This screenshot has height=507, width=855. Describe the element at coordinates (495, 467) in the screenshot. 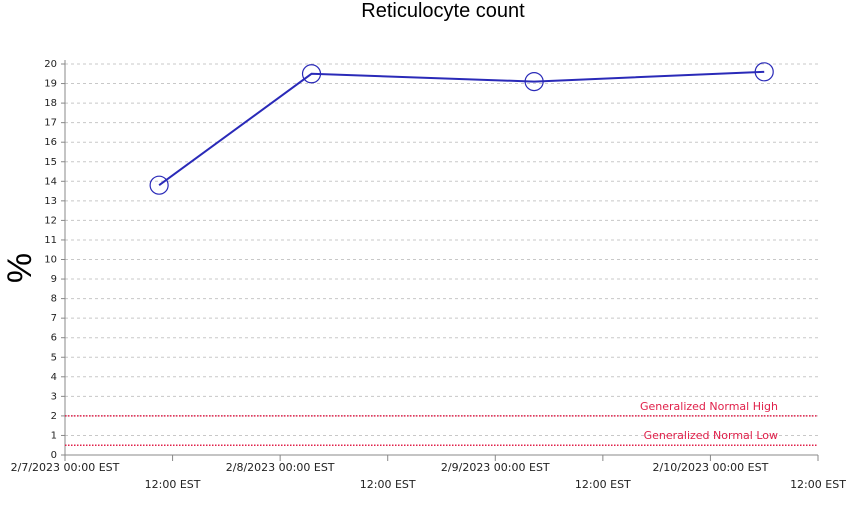

I see `x-tick-label: 2/9/2023 00:00 EST` at that location.